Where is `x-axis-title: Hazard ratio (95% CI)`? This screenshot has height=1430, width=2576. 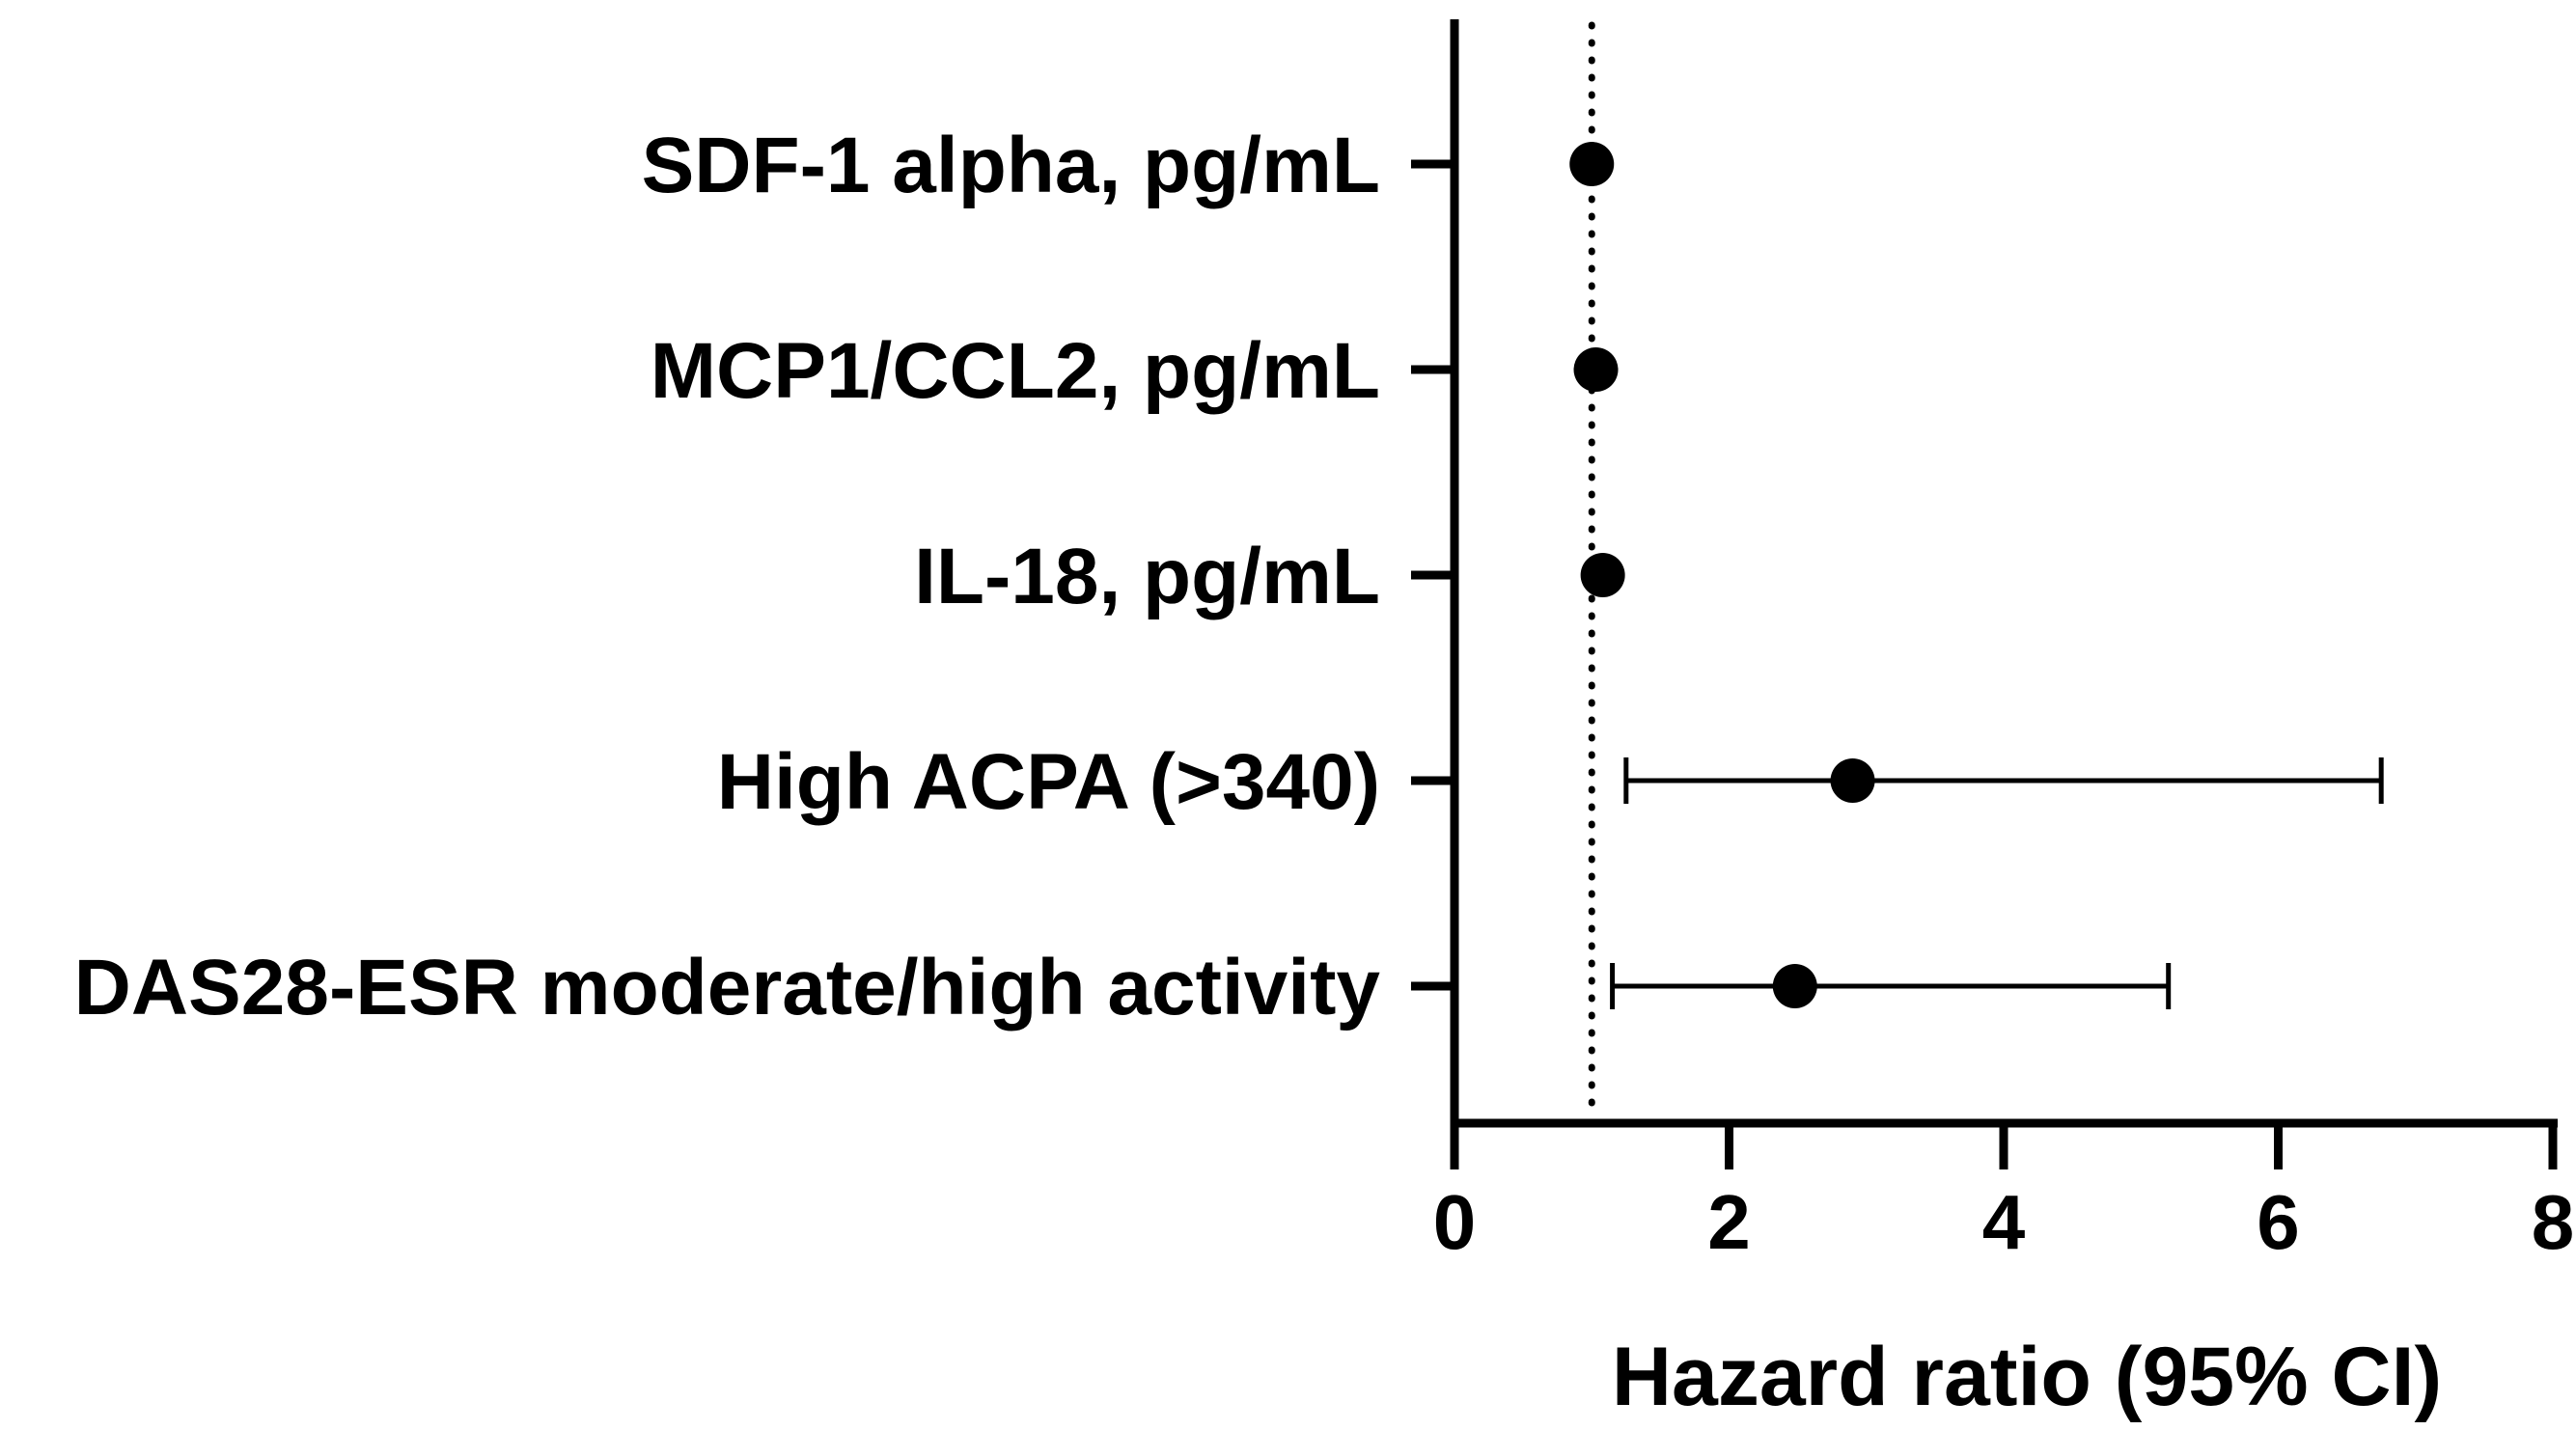
x-axis-title: Hazard ratio (95% CI) is located at coordinates (2027, 1377).